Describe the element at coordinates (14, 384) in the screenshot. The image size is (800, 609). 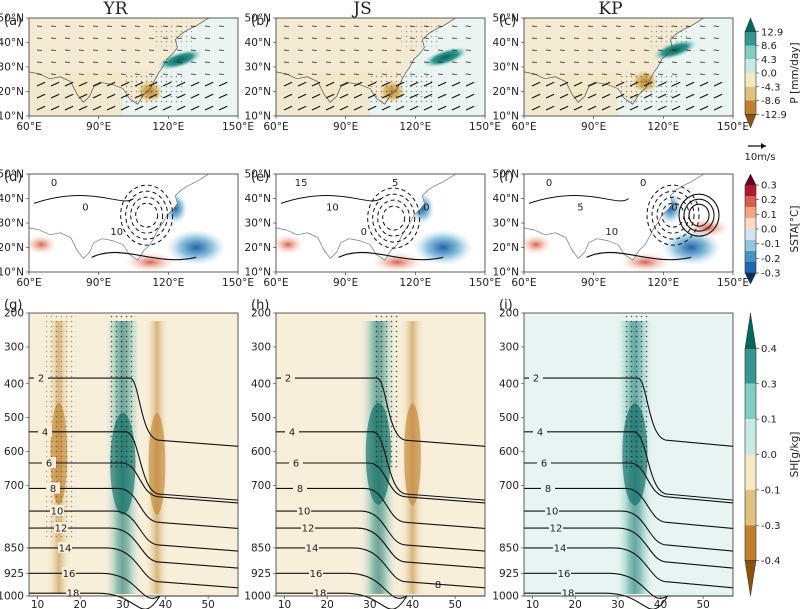
I see `pressure-tick-label: 400` at that location.